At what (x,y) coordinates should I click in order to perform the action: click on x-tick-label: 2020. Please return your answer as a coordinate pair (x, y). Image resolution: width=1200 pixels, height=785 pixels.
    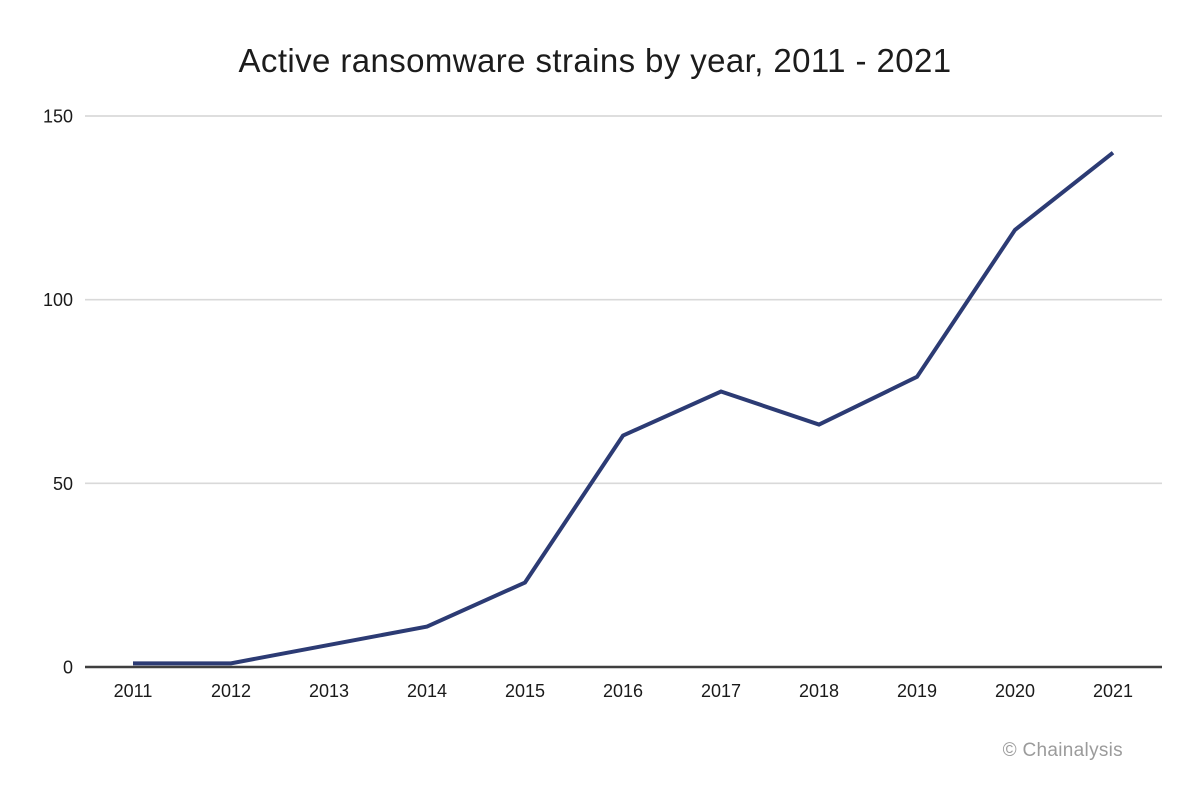
    Looking at the image, I should click on (1015, 691).